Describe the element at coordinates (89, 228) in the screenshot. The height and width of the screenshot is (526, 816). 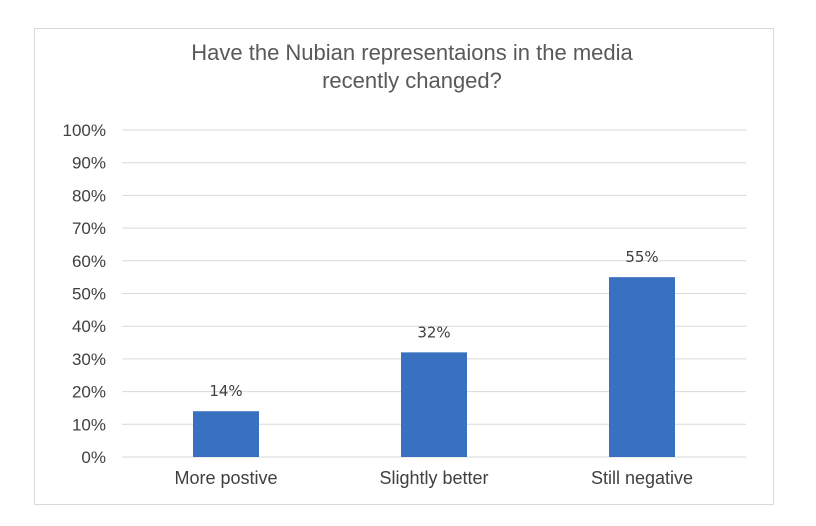
I see `y-tick-label: 70%` at that location.